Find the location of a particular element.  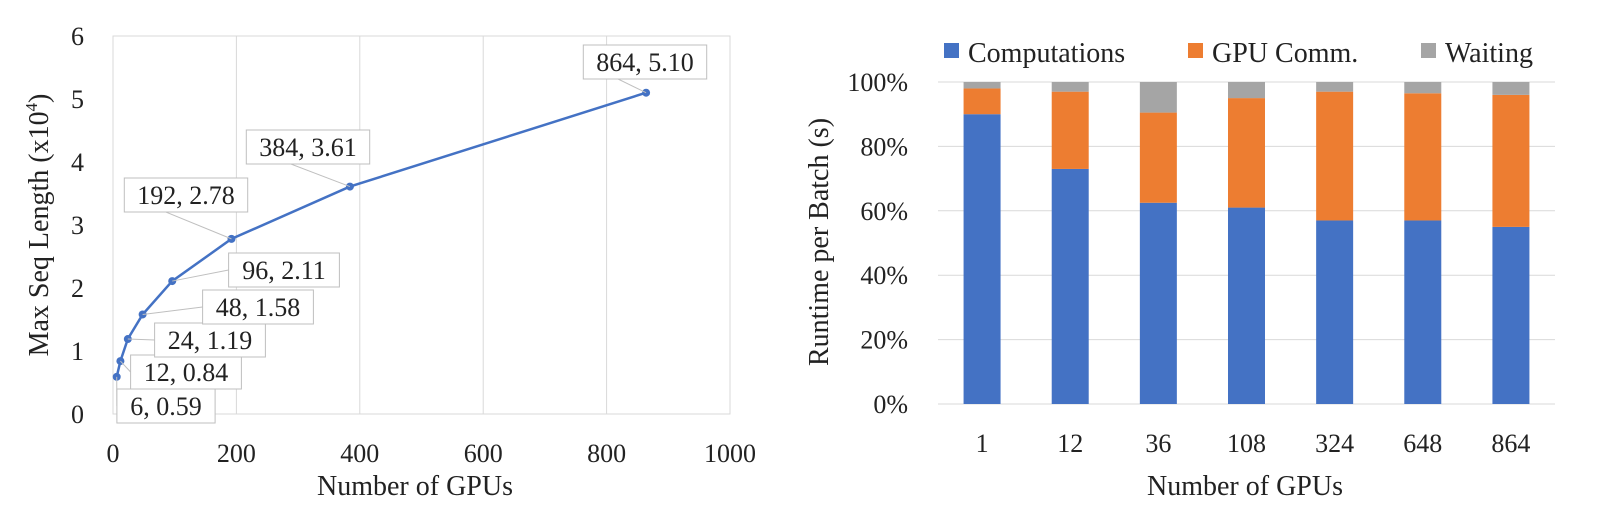

data-label: 12, 0.84 is located at coordinates (186, 372).